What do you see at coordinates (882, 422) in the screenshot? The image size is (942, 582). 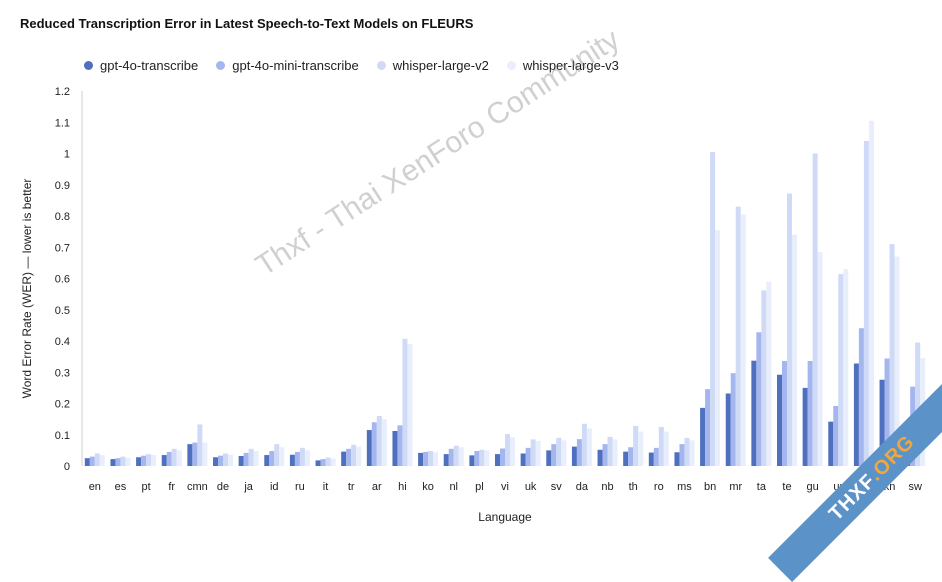 I see `bar-gpt-4o-transcribe-kn` at bounding box center [882, 422].